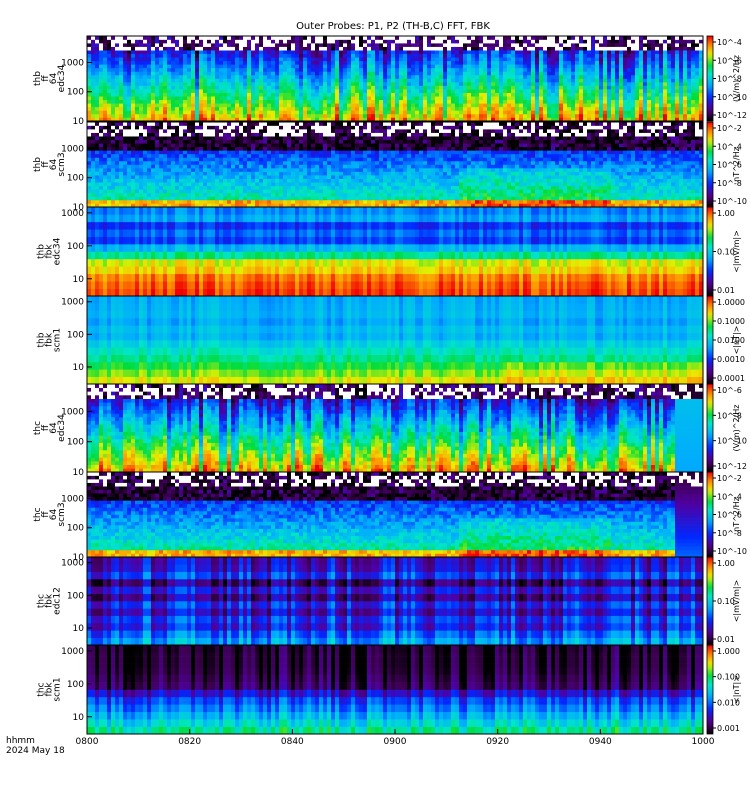 This screenshot has height=800, width=750. What do you see at coordinates (62, 78) in the screenshot?
I see `panel-label-line: edc34` at bounding box center [62, 78].